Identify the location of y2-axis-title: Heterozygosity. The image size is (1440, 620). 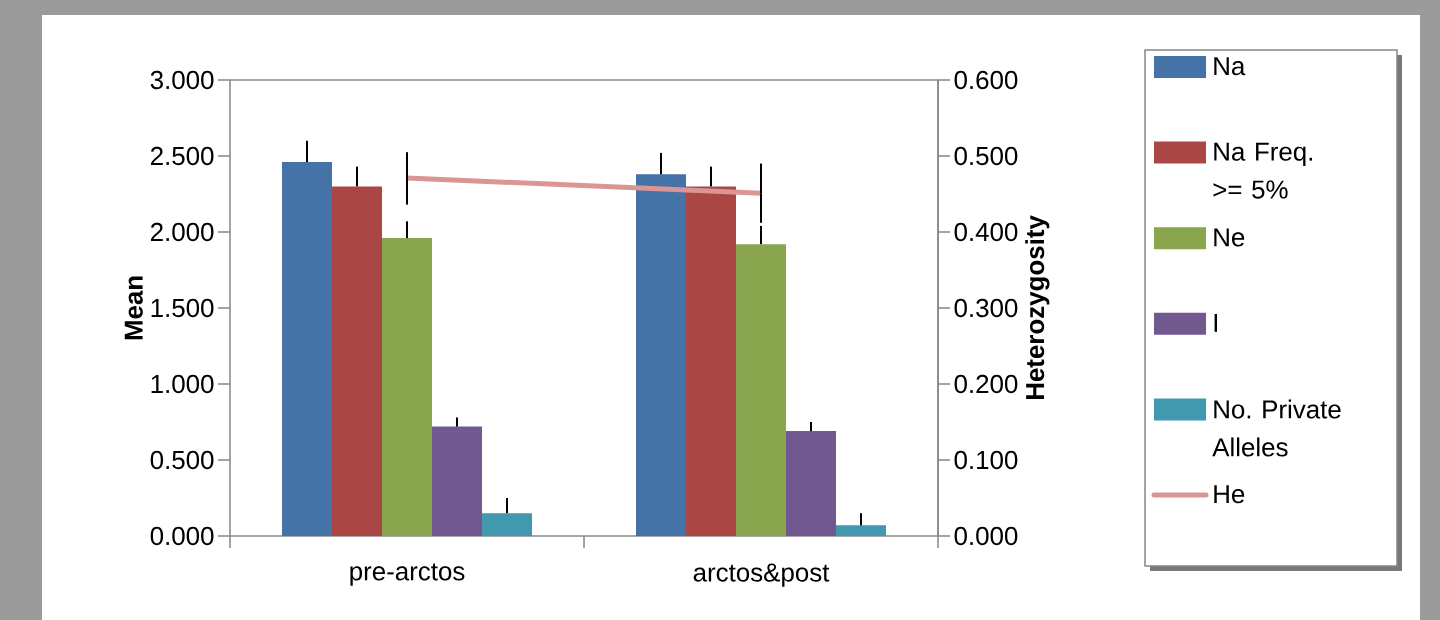
(1037, 307).